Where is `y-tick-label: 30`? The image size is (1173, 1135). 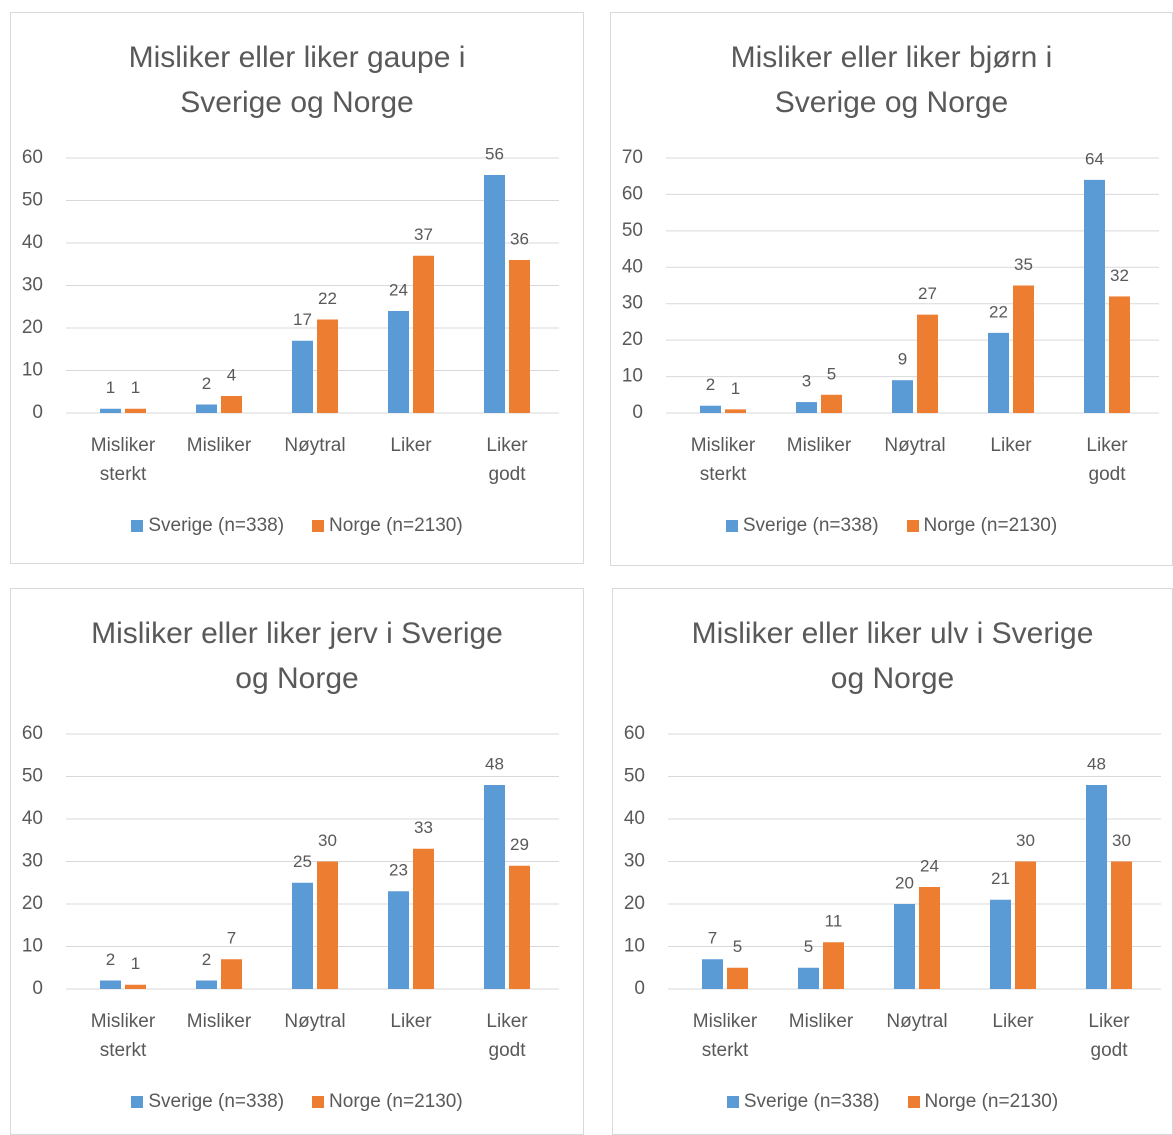 y-tick-label: 30 is located at coordinates (32, 861).